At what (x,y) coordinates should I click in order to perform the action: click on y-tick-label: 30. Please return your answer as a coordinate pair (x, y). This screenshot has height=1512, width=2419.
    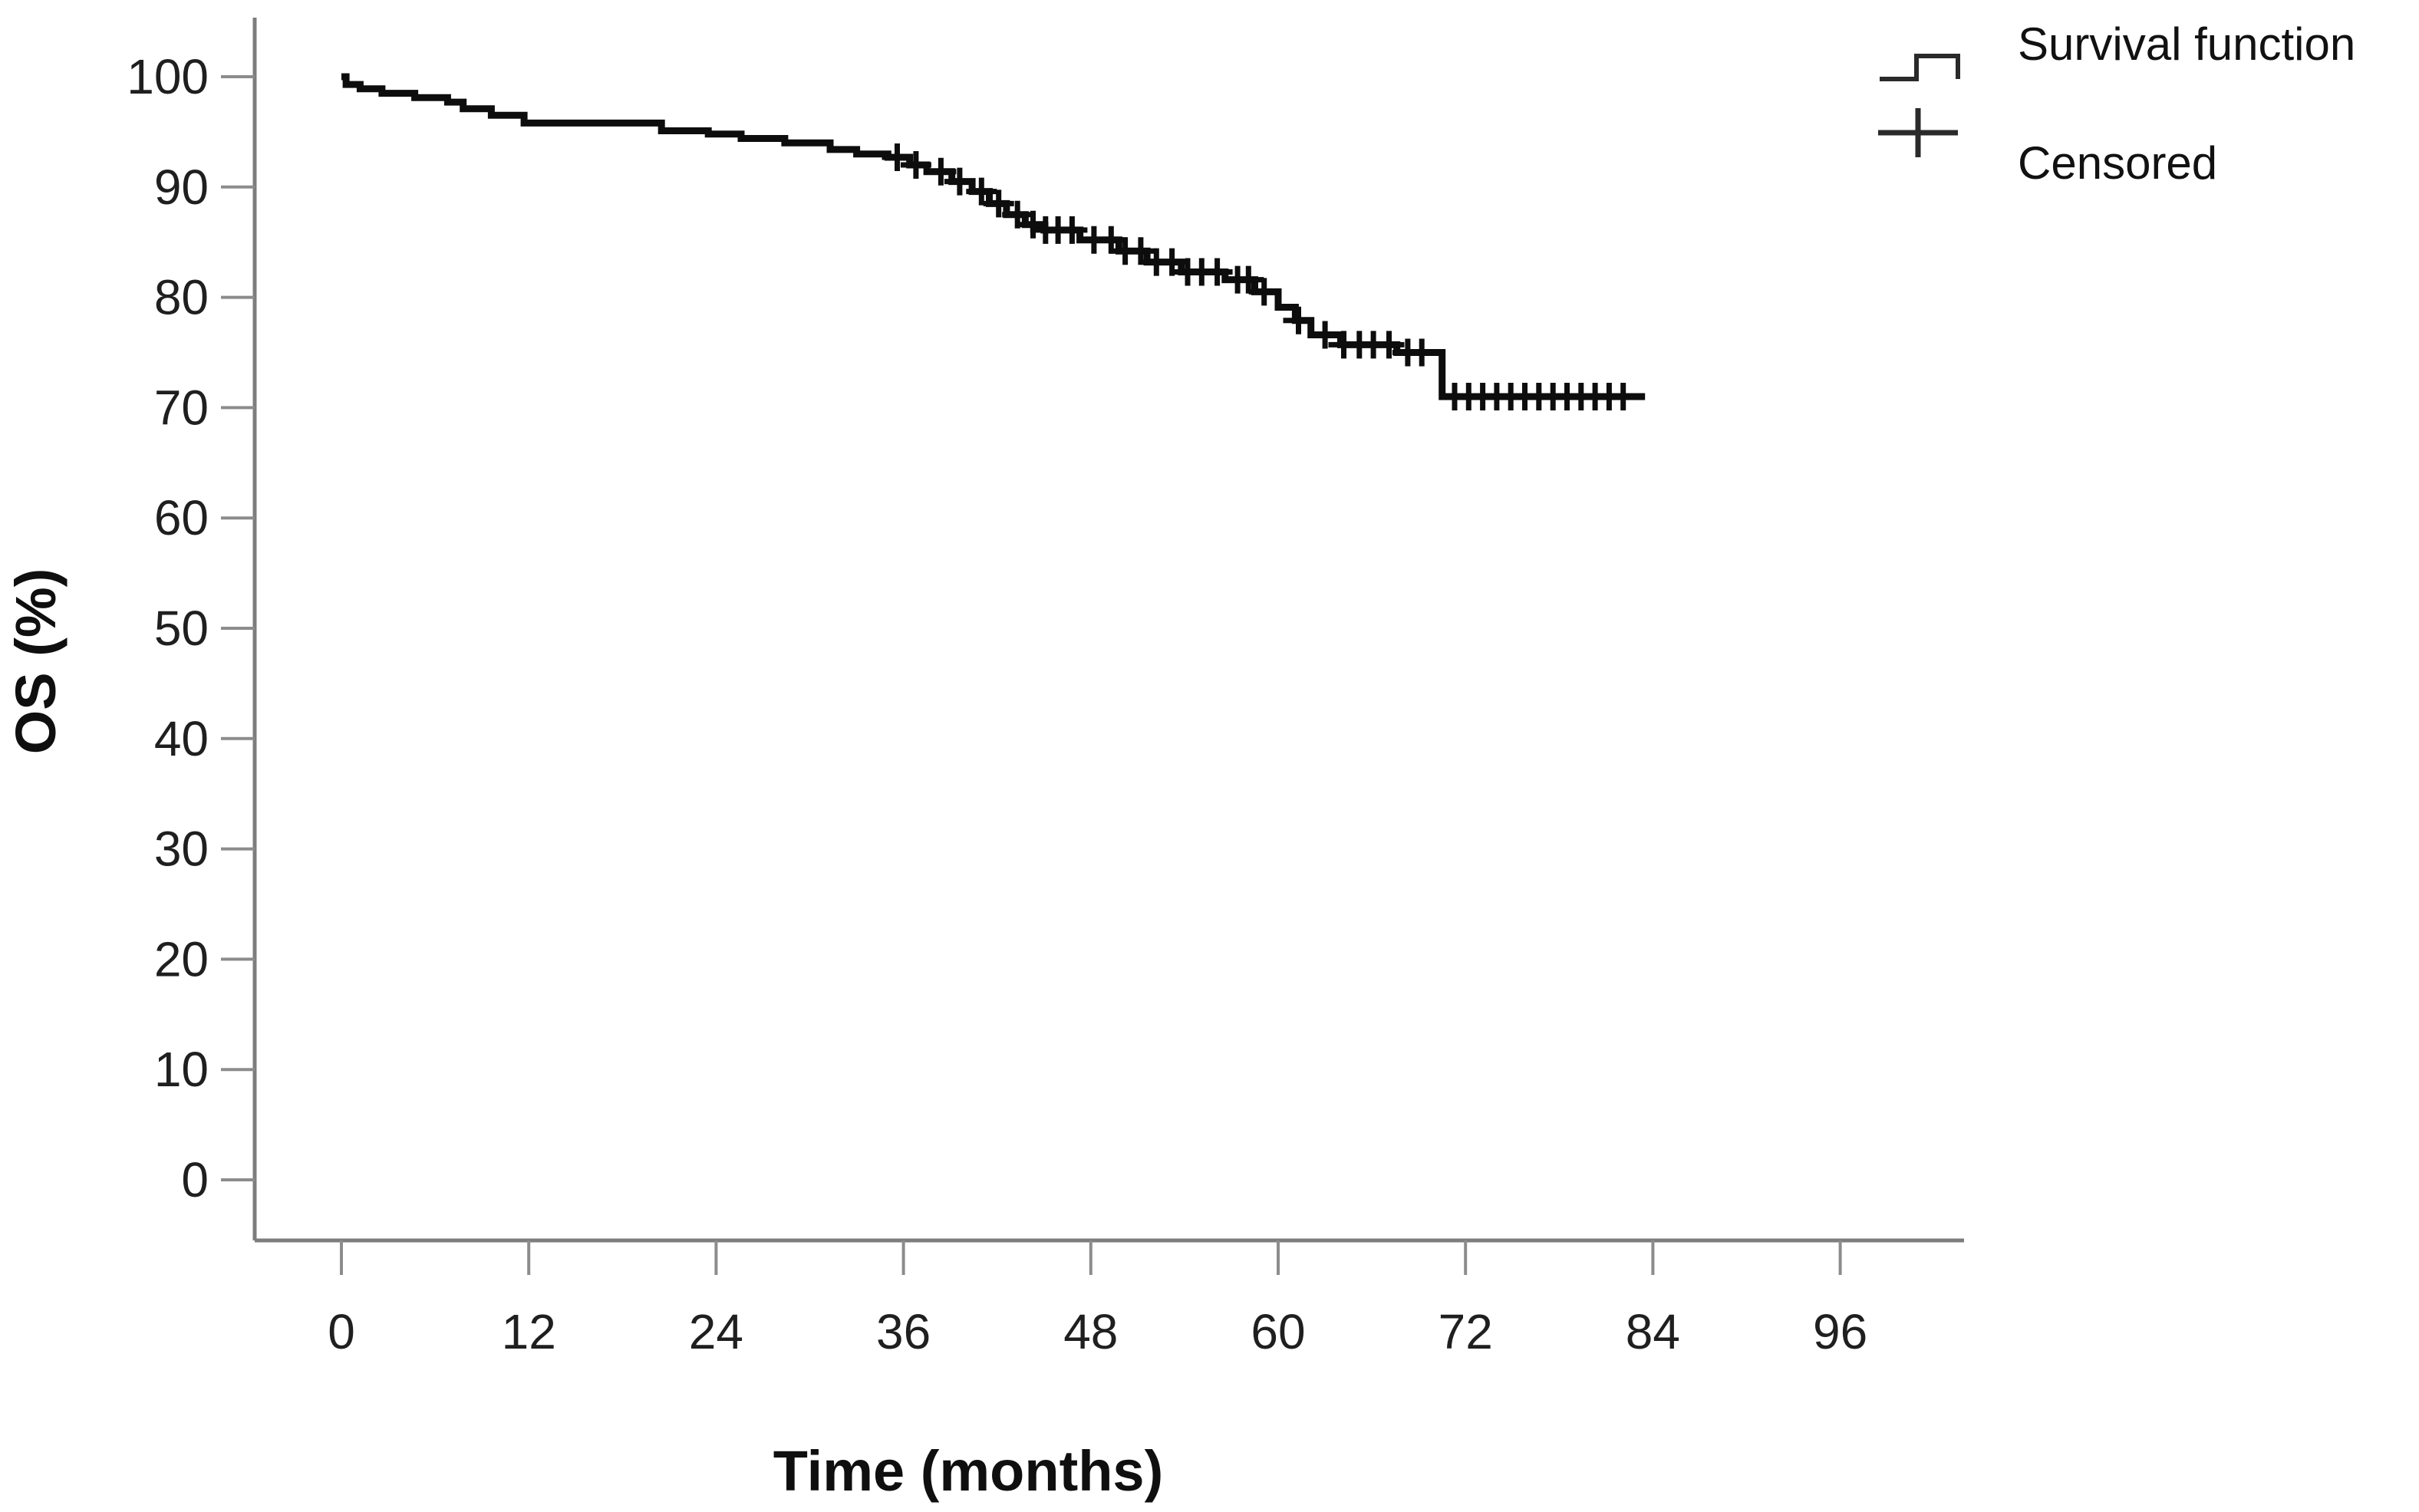
    Looking at the image, I should click on (181, 849).